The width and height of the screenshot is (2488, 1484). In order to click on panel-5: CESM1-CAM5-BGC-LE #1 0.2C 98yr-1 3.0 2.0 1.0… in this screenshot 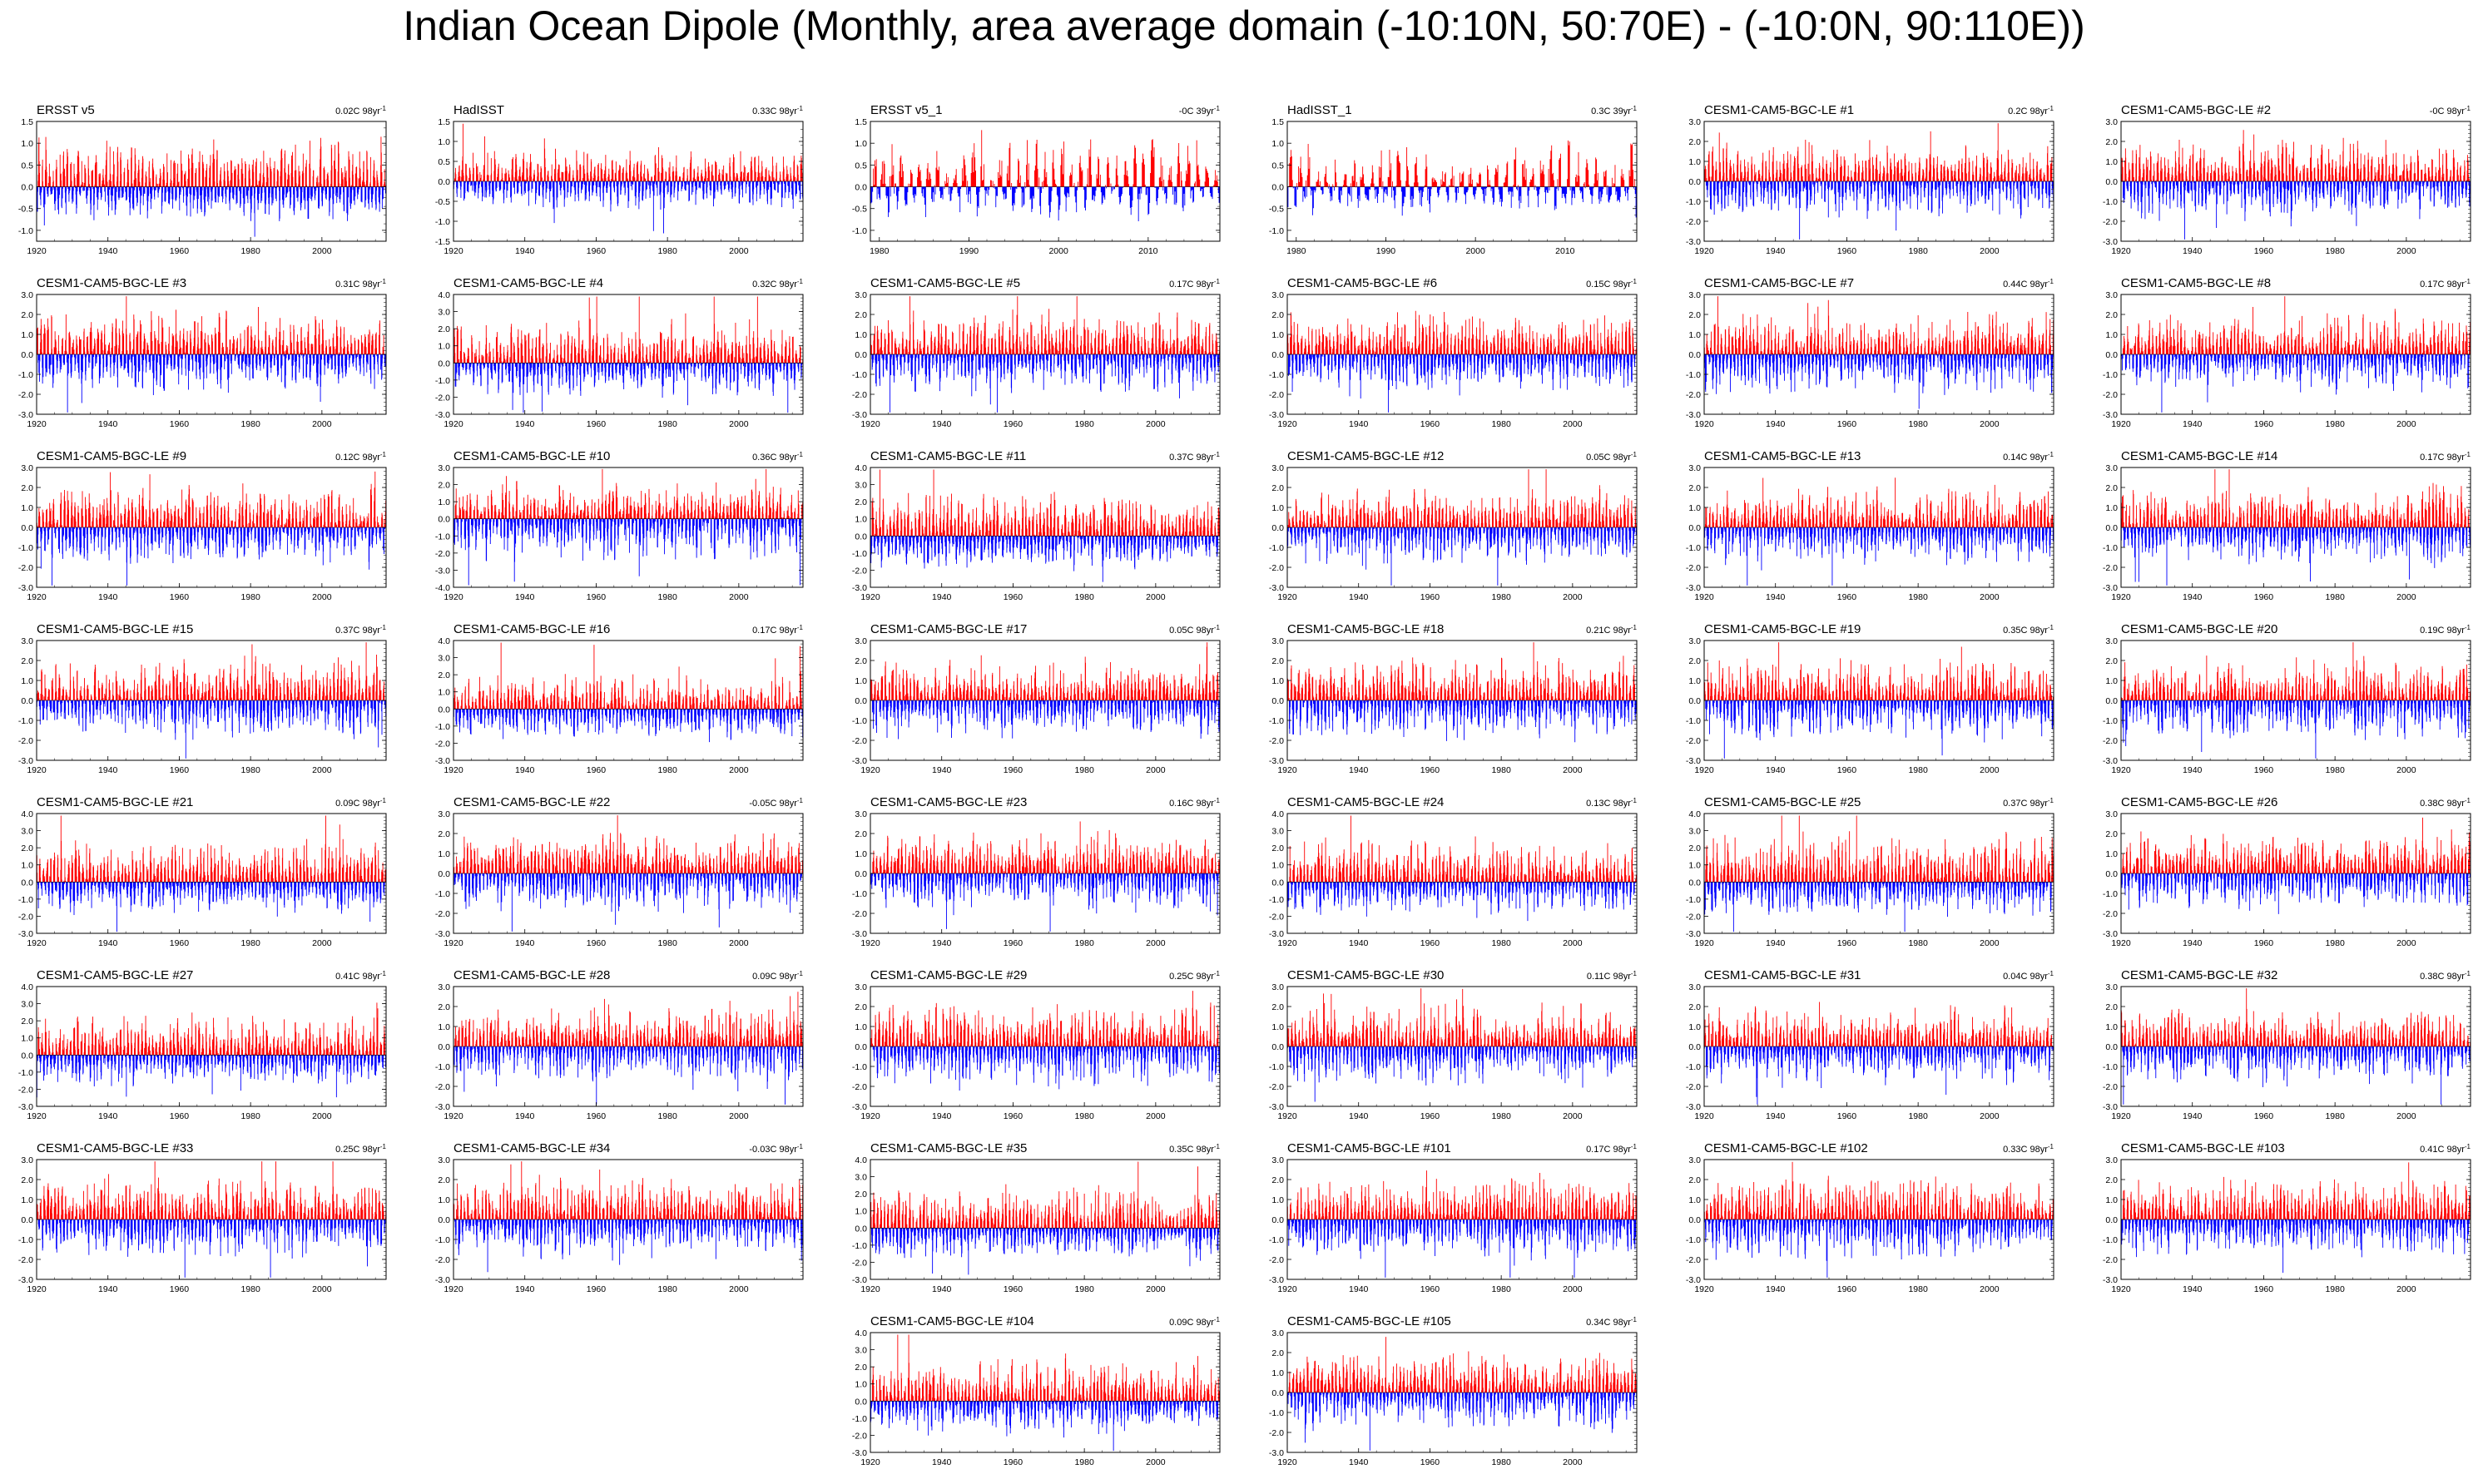, I will do `click(1870, 179)`.